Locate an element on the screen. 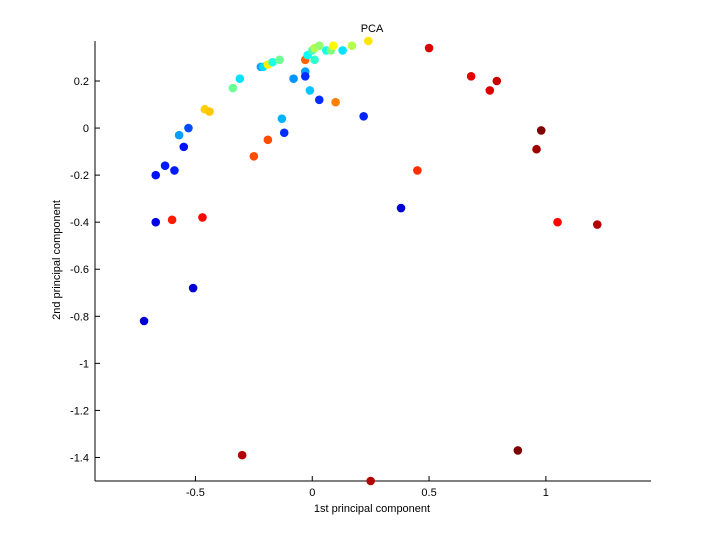  y-tick-label: -0.2 is located at coordinates (79, 176).